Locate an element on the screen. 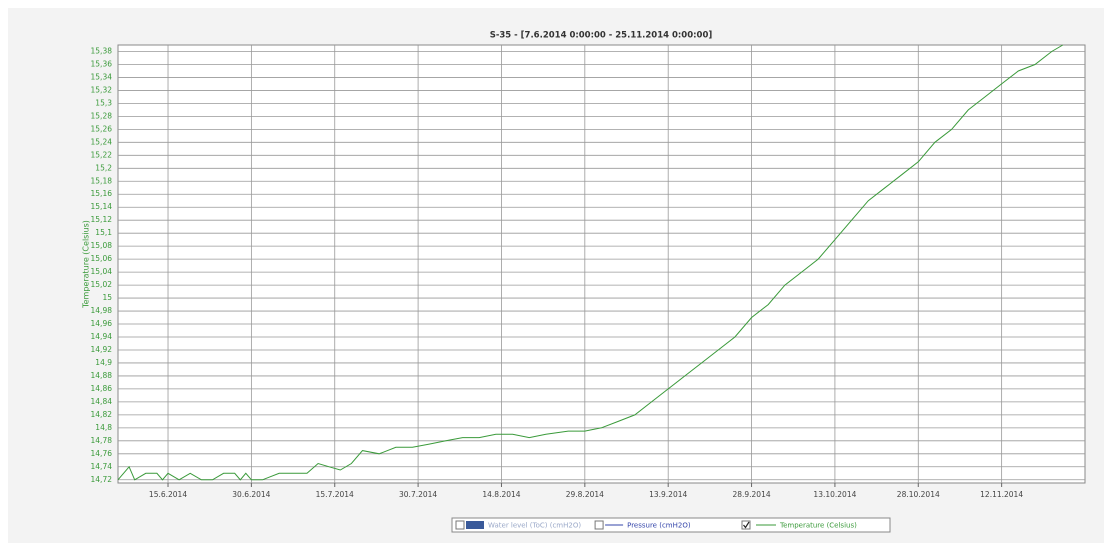  x-tick-label: 28.10.2014 is located at coordinates (918, 494).